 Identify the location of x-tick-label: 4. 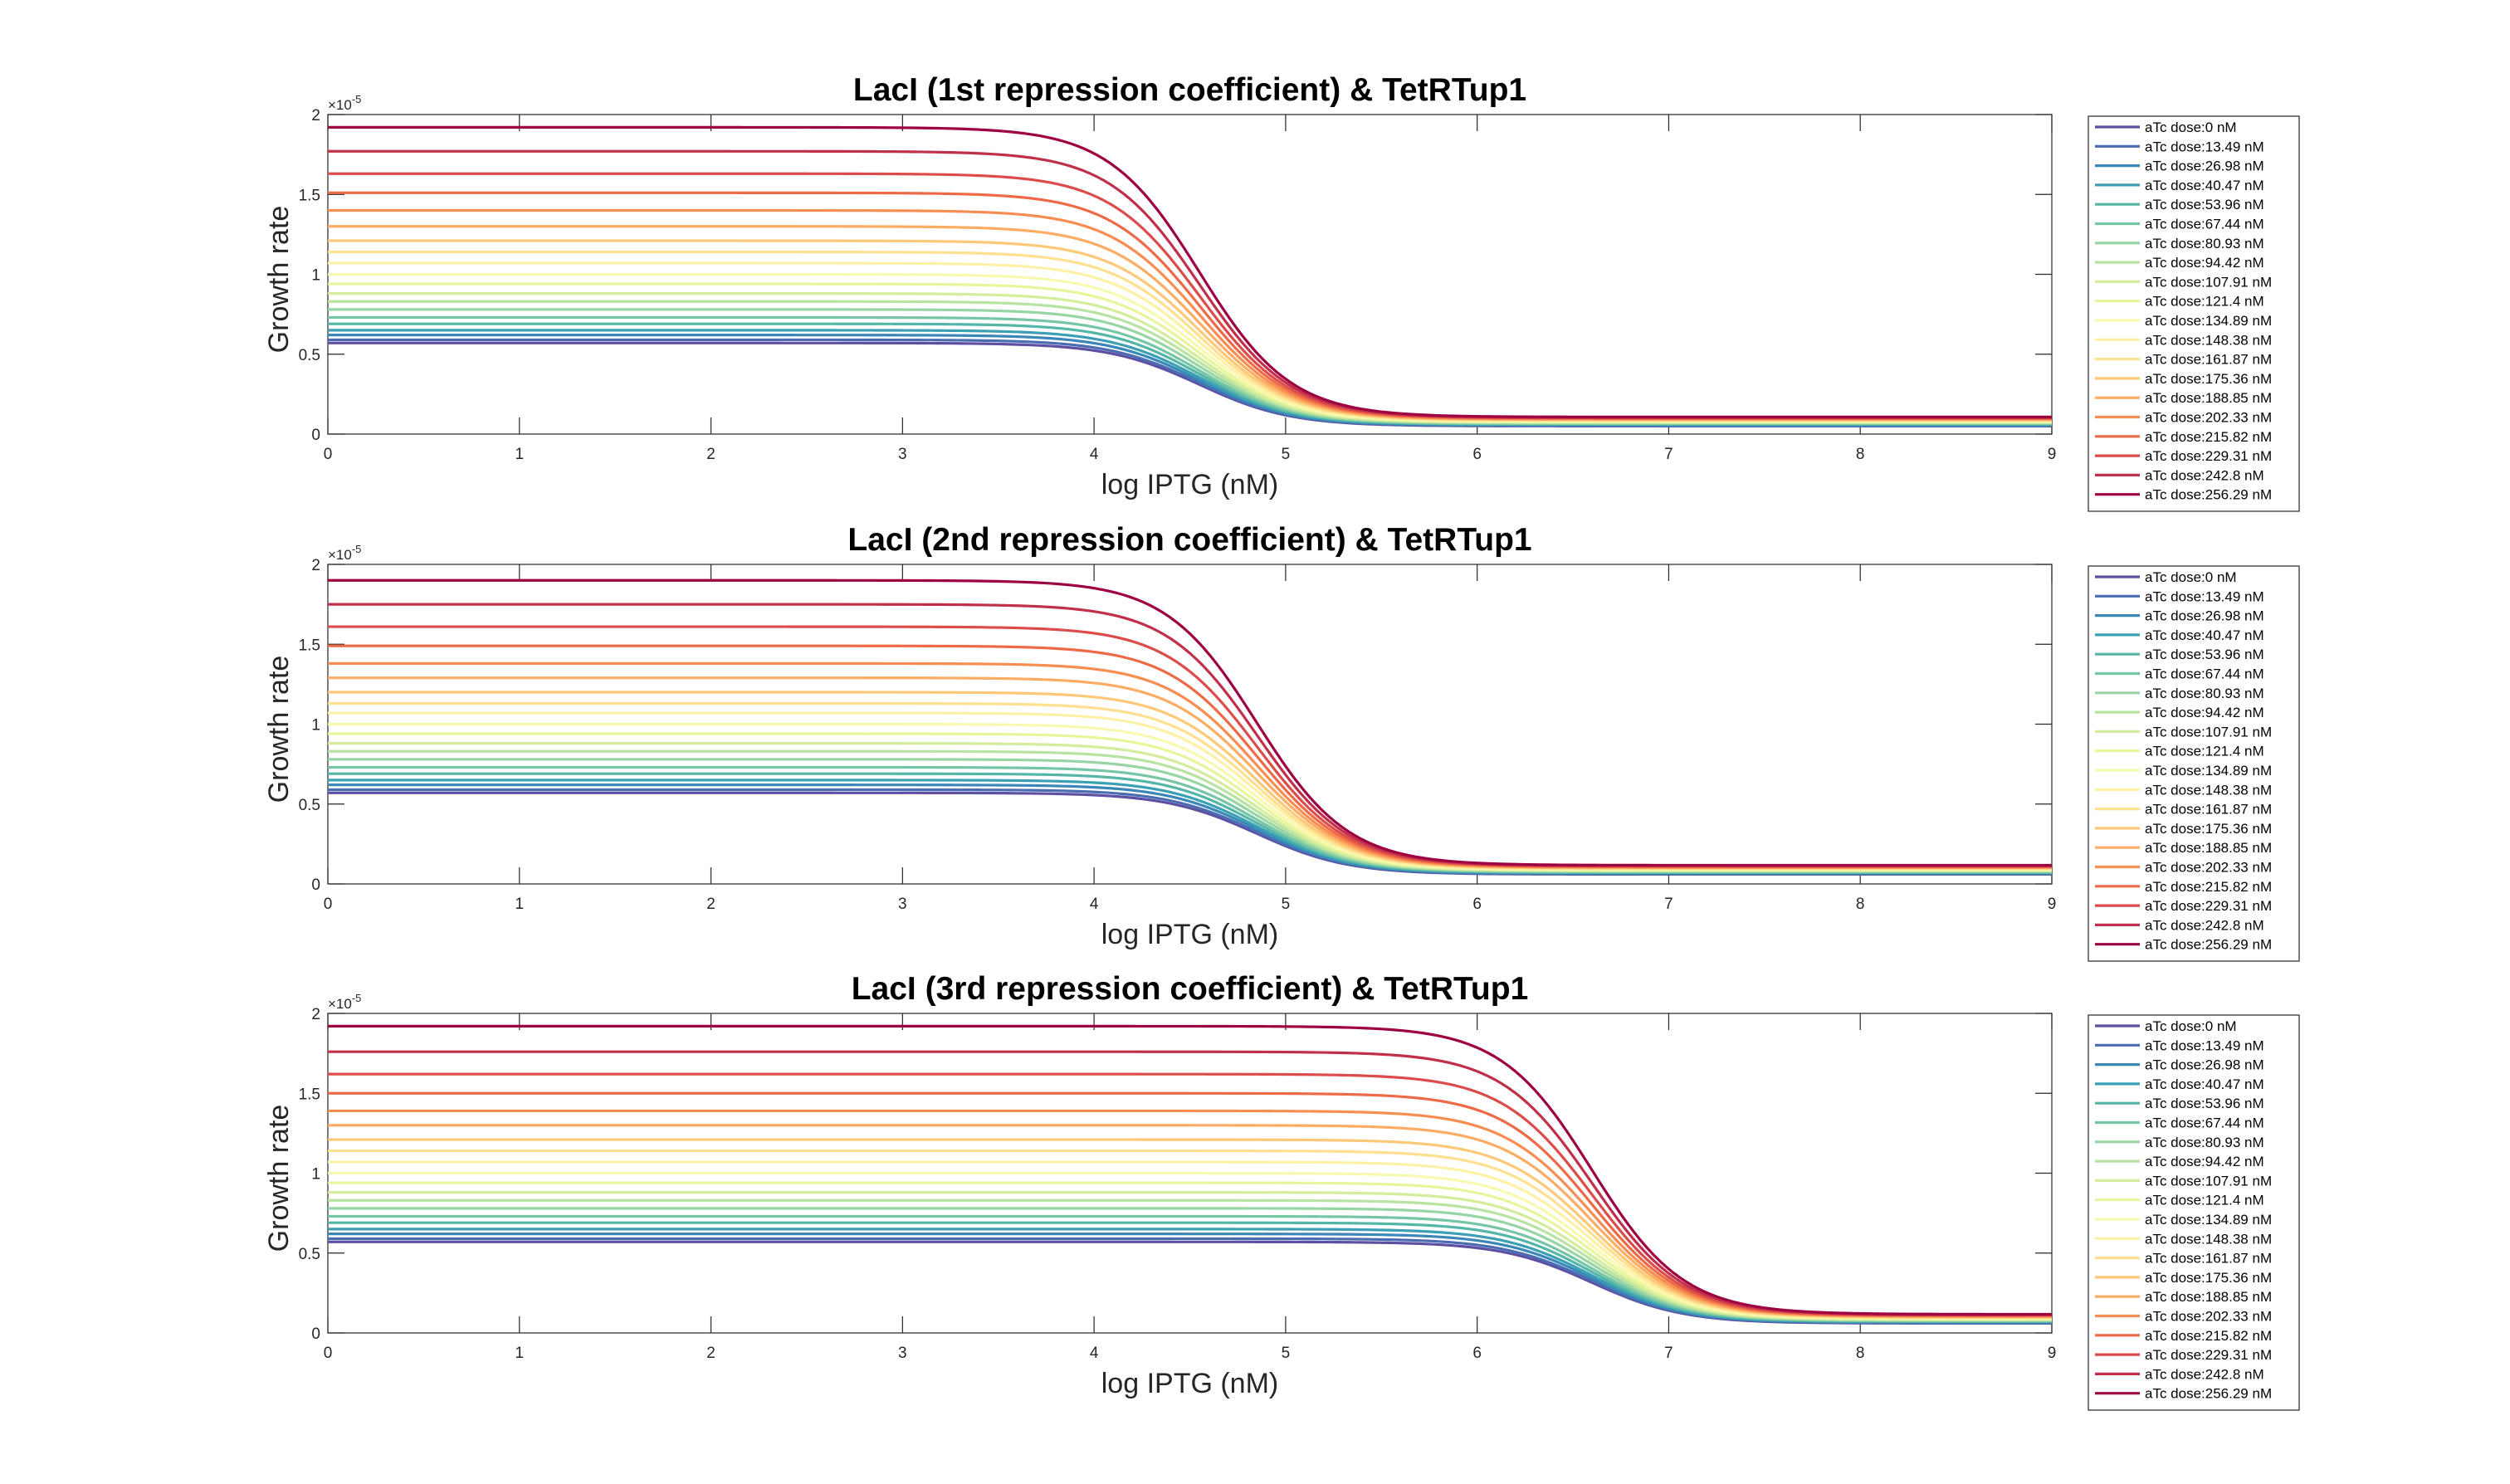
(1094, 1353).